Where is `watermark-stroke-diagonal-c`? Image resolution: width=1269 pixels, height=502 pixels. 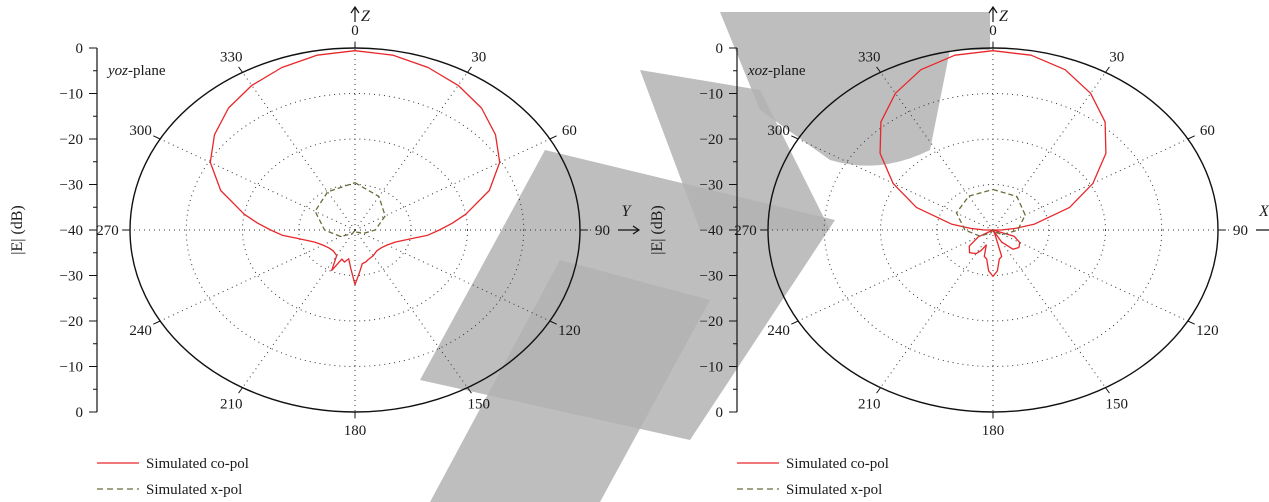
watermark-stroke-diagonal-c is located at coordinates (735, 150).